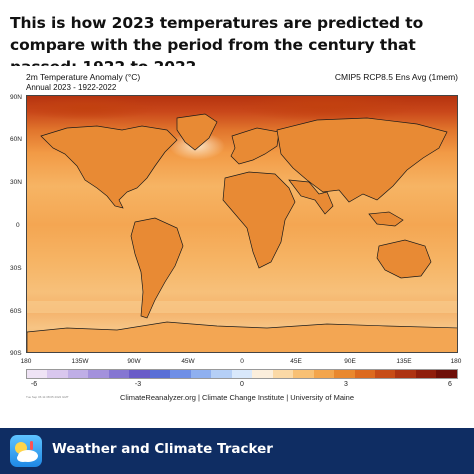 Image resolution: width=474 pixels, height=474 pixels. I want to click on asia, so click(362, 160).